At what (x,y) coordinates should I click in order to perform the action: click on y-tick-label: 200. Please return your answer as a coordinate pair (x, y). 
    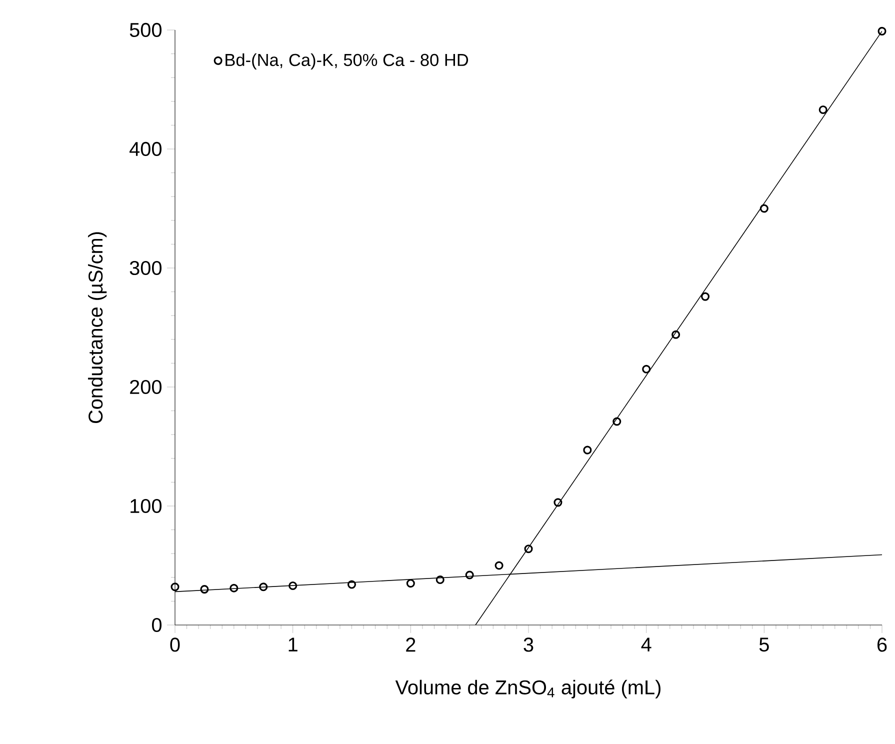
    Looking at the image, I should click on (146, 387).